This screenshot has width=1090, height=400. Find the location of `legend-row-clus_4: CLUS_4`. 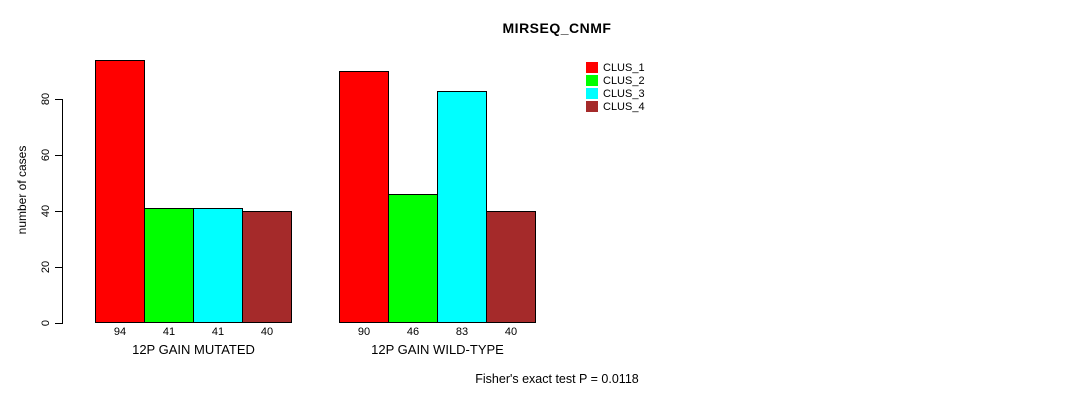

legend-row-clus_4: CLUS_4 is located at coordinates (615, 106).